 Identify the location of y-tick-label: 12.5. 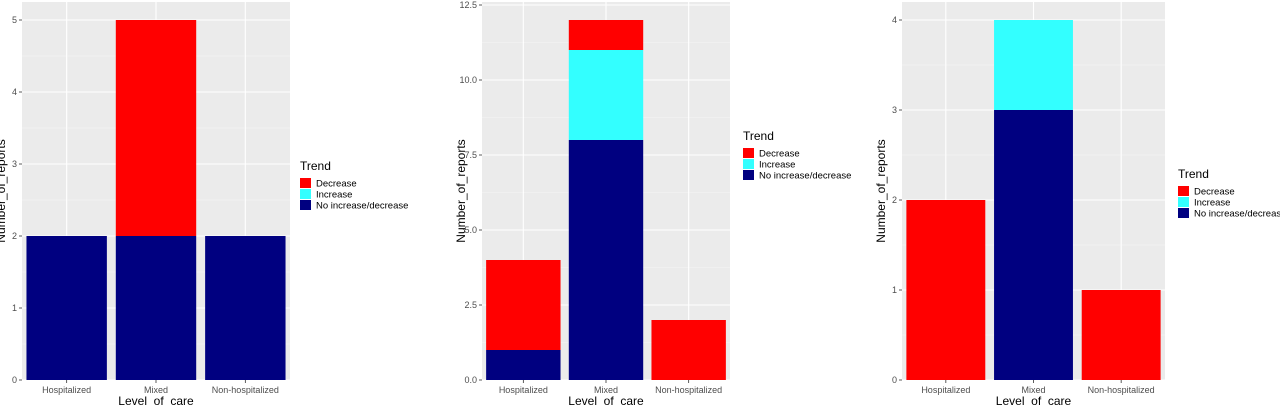
(468, 5).